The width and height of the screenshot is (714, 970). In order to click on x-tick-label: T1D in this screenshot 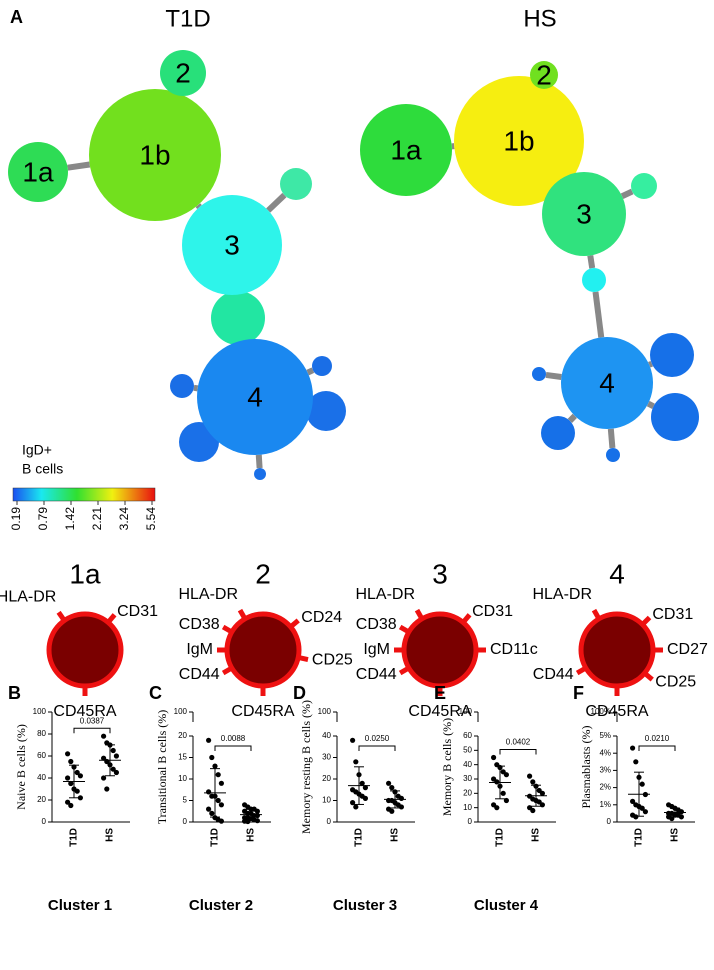, I will do `click(359, 837)`.